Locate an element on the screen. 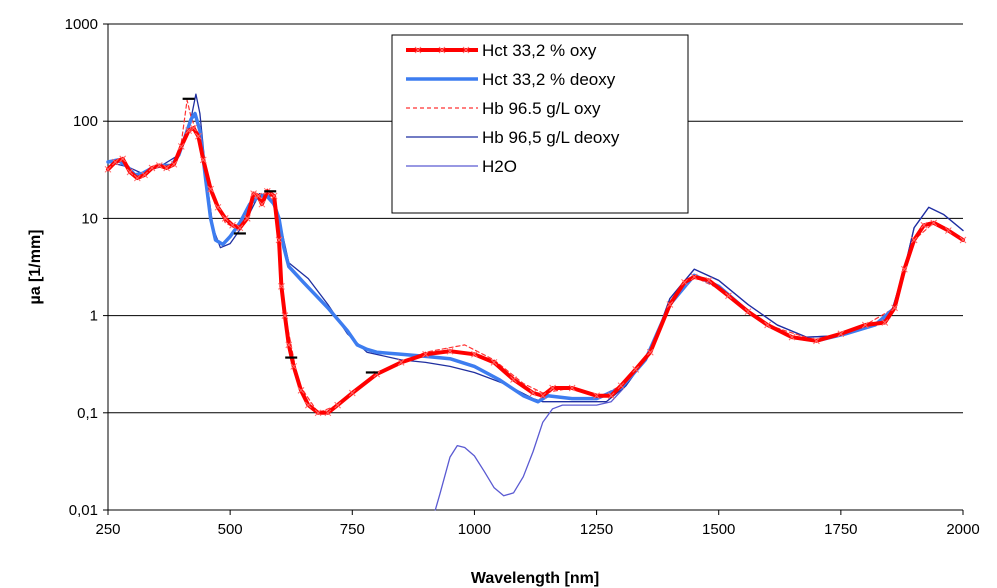 The height and width of the screenshot is (588, 997). y-tick-label: 1000 is located at coordinates (81, 24).